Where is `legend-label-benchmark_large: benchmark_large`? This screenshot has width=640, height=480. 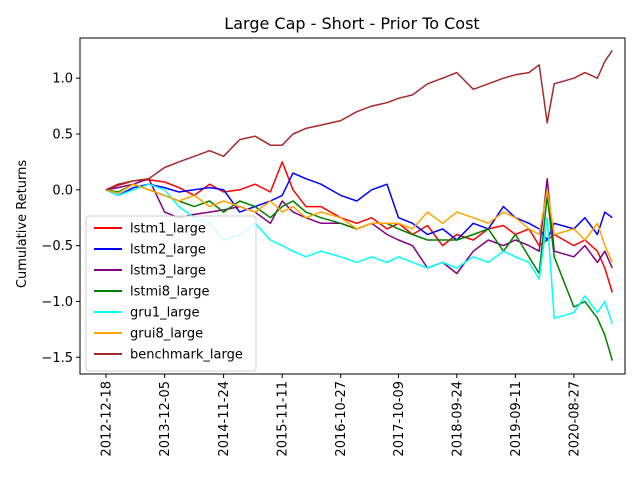
legend-label-benchmark_large: benchmark_large is located at coordinates (186, 355).